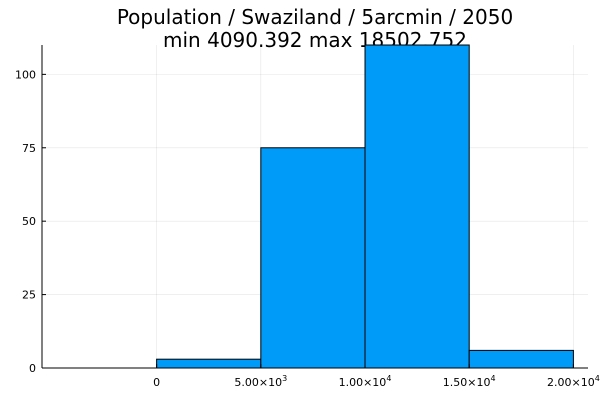 Image resolution: width=600 pixels, height=400 pixels. What do you see at coordinates (469, 381) in the screenshot?
I see `x-tick-label-3: 1.50×10⁴` at bounding box center [469, 381].